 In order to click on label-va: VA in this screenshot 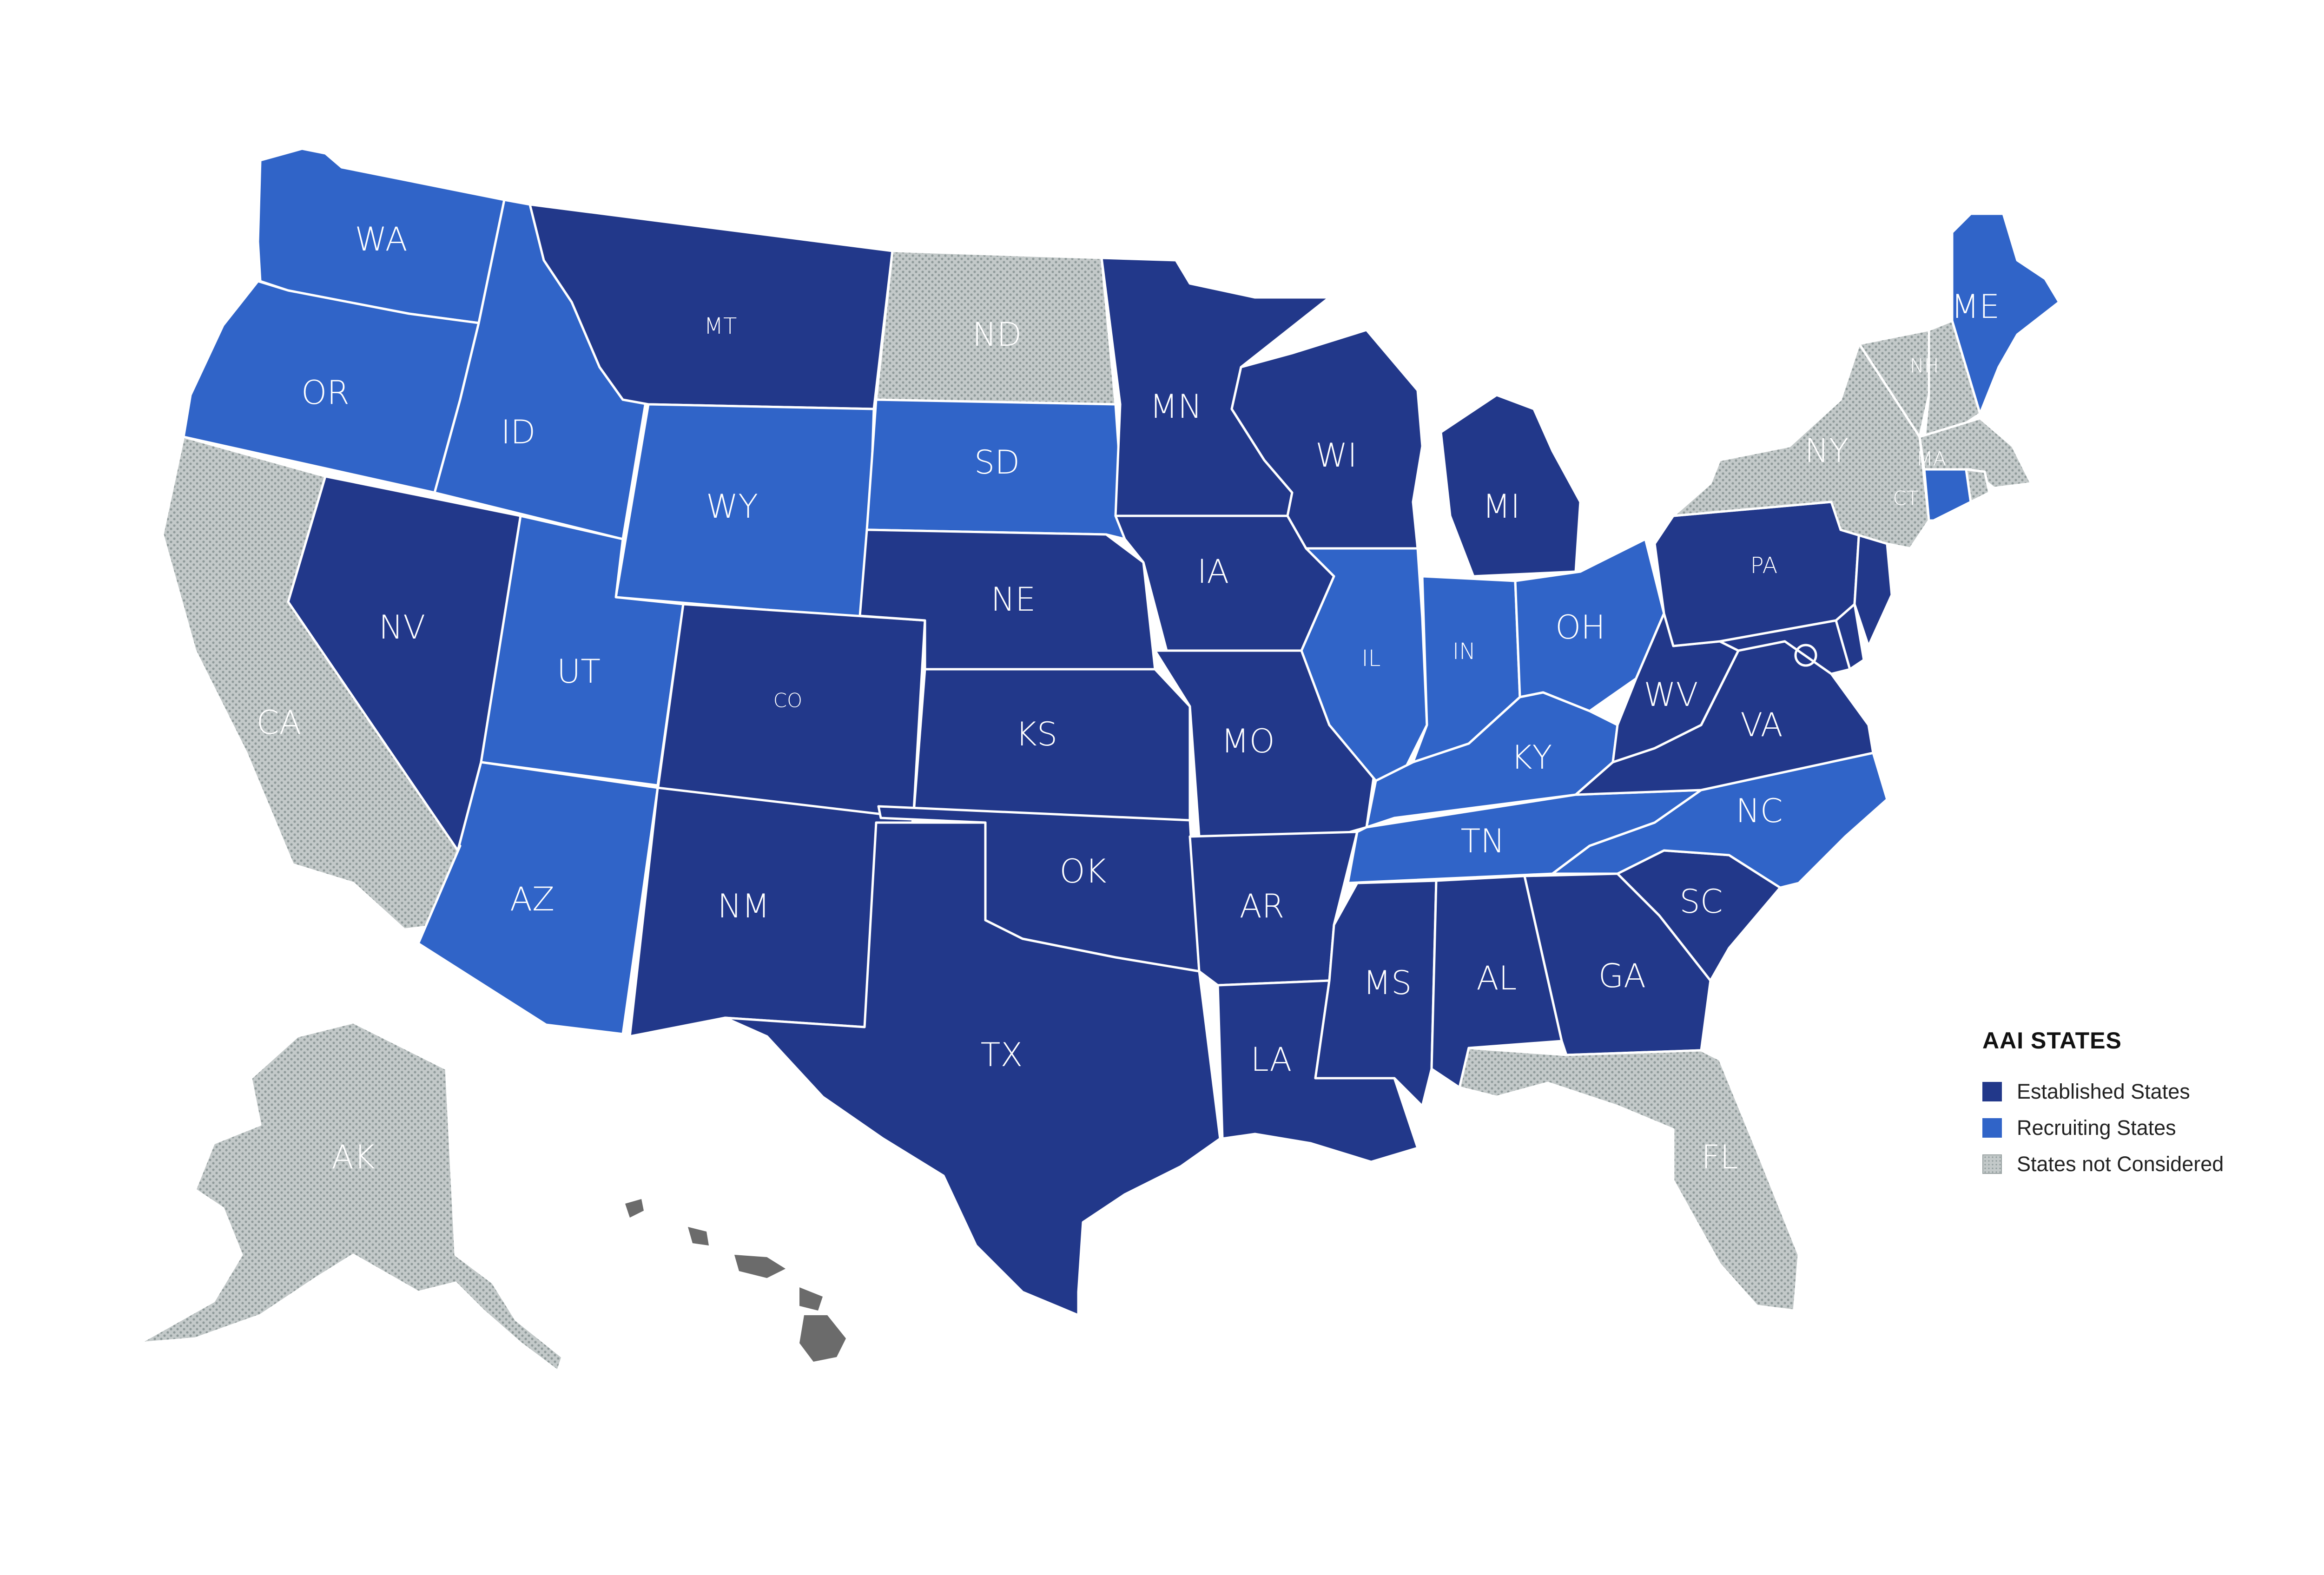, I will do `click(1761, 725)`.